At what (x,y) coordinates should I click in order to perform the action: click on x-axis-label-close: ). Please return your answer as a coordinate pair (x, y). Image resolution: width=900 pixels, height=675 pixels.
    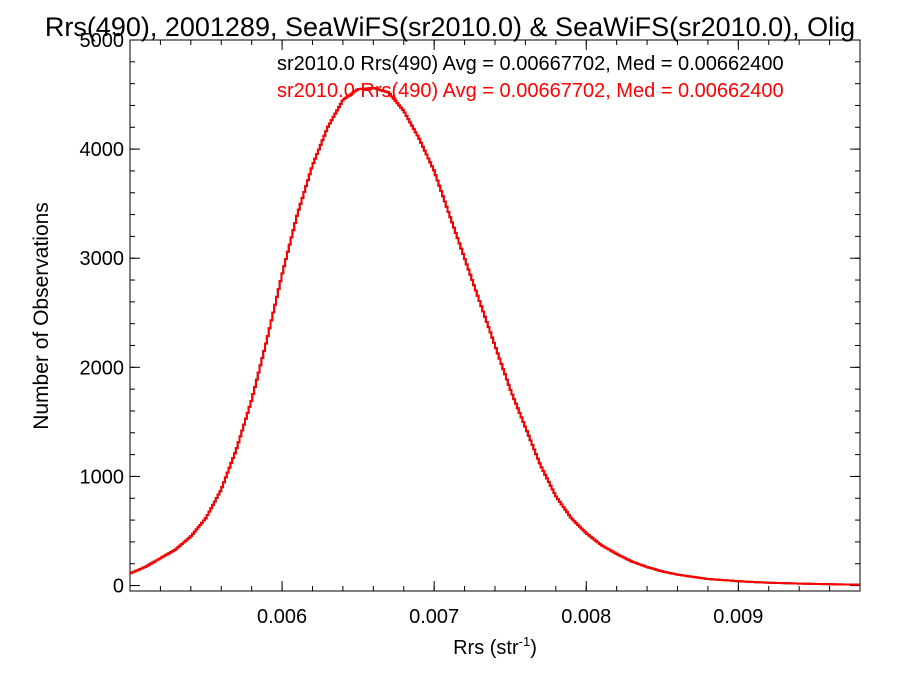
    Looking at the image, I should click on (533, 648).